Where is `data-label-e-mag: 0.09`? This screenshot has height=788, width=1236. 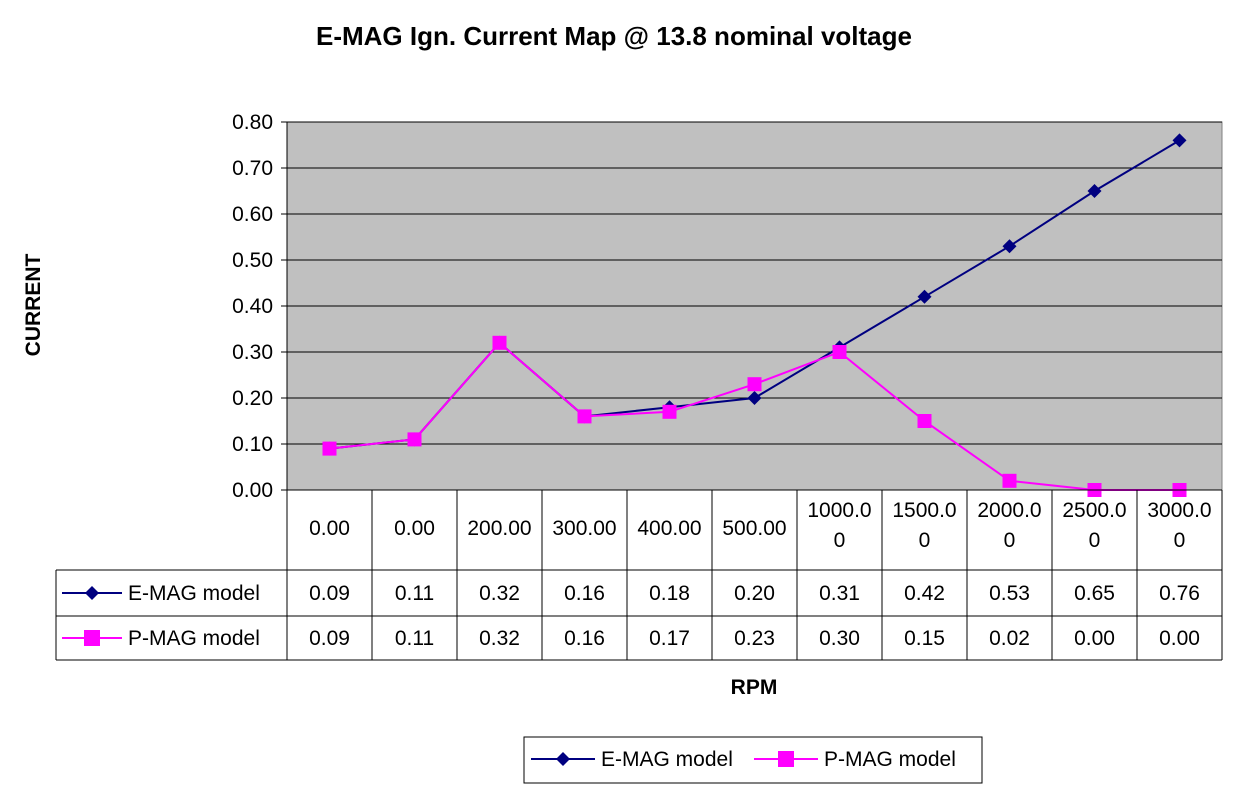
data-label-e-mag: 0.09 is located at coordinates (329, 593).